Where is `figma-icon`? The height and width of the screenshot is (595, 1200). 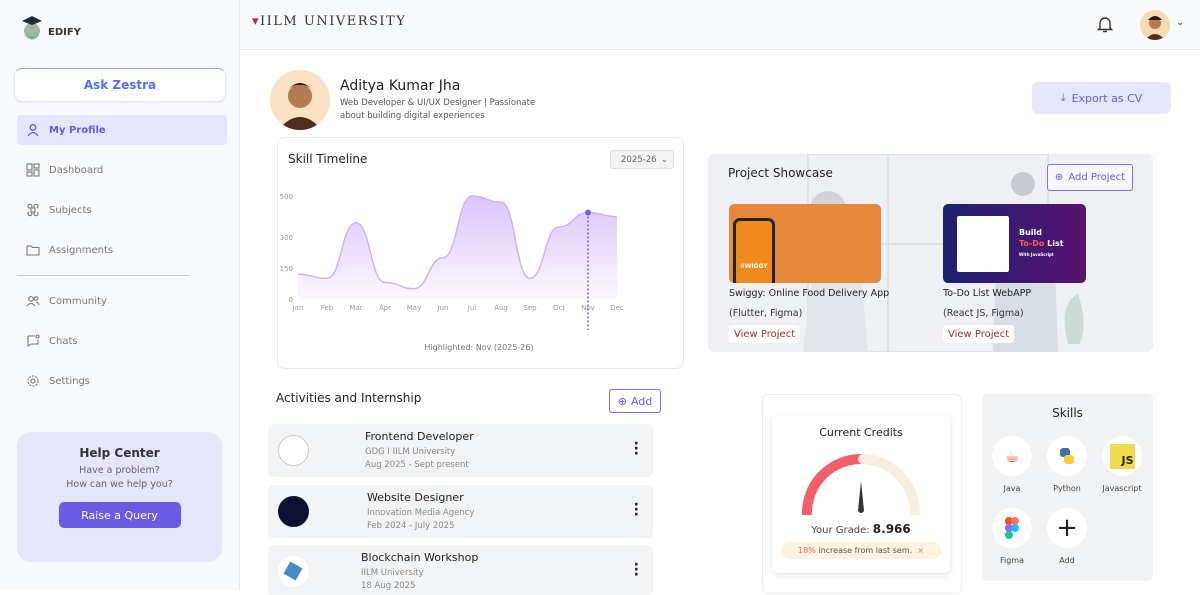 figma-icon is located at coordinates (1012, 528).